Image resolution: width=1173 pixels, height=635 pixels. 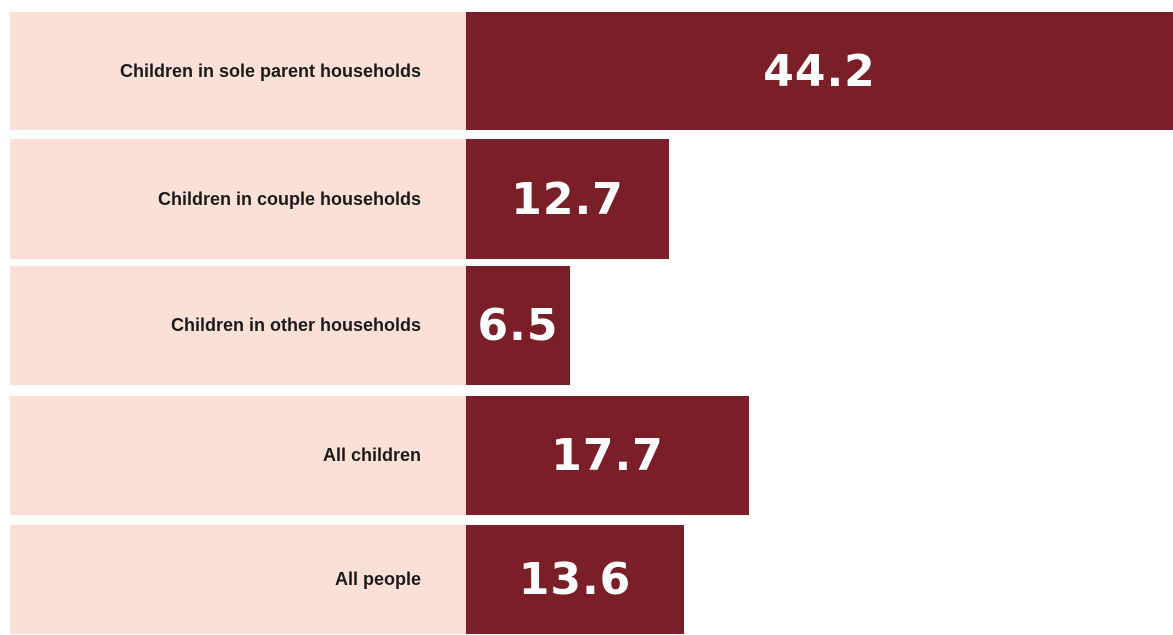 I want to click on bar-value-label: 6.5, so click(x=518, y=325).